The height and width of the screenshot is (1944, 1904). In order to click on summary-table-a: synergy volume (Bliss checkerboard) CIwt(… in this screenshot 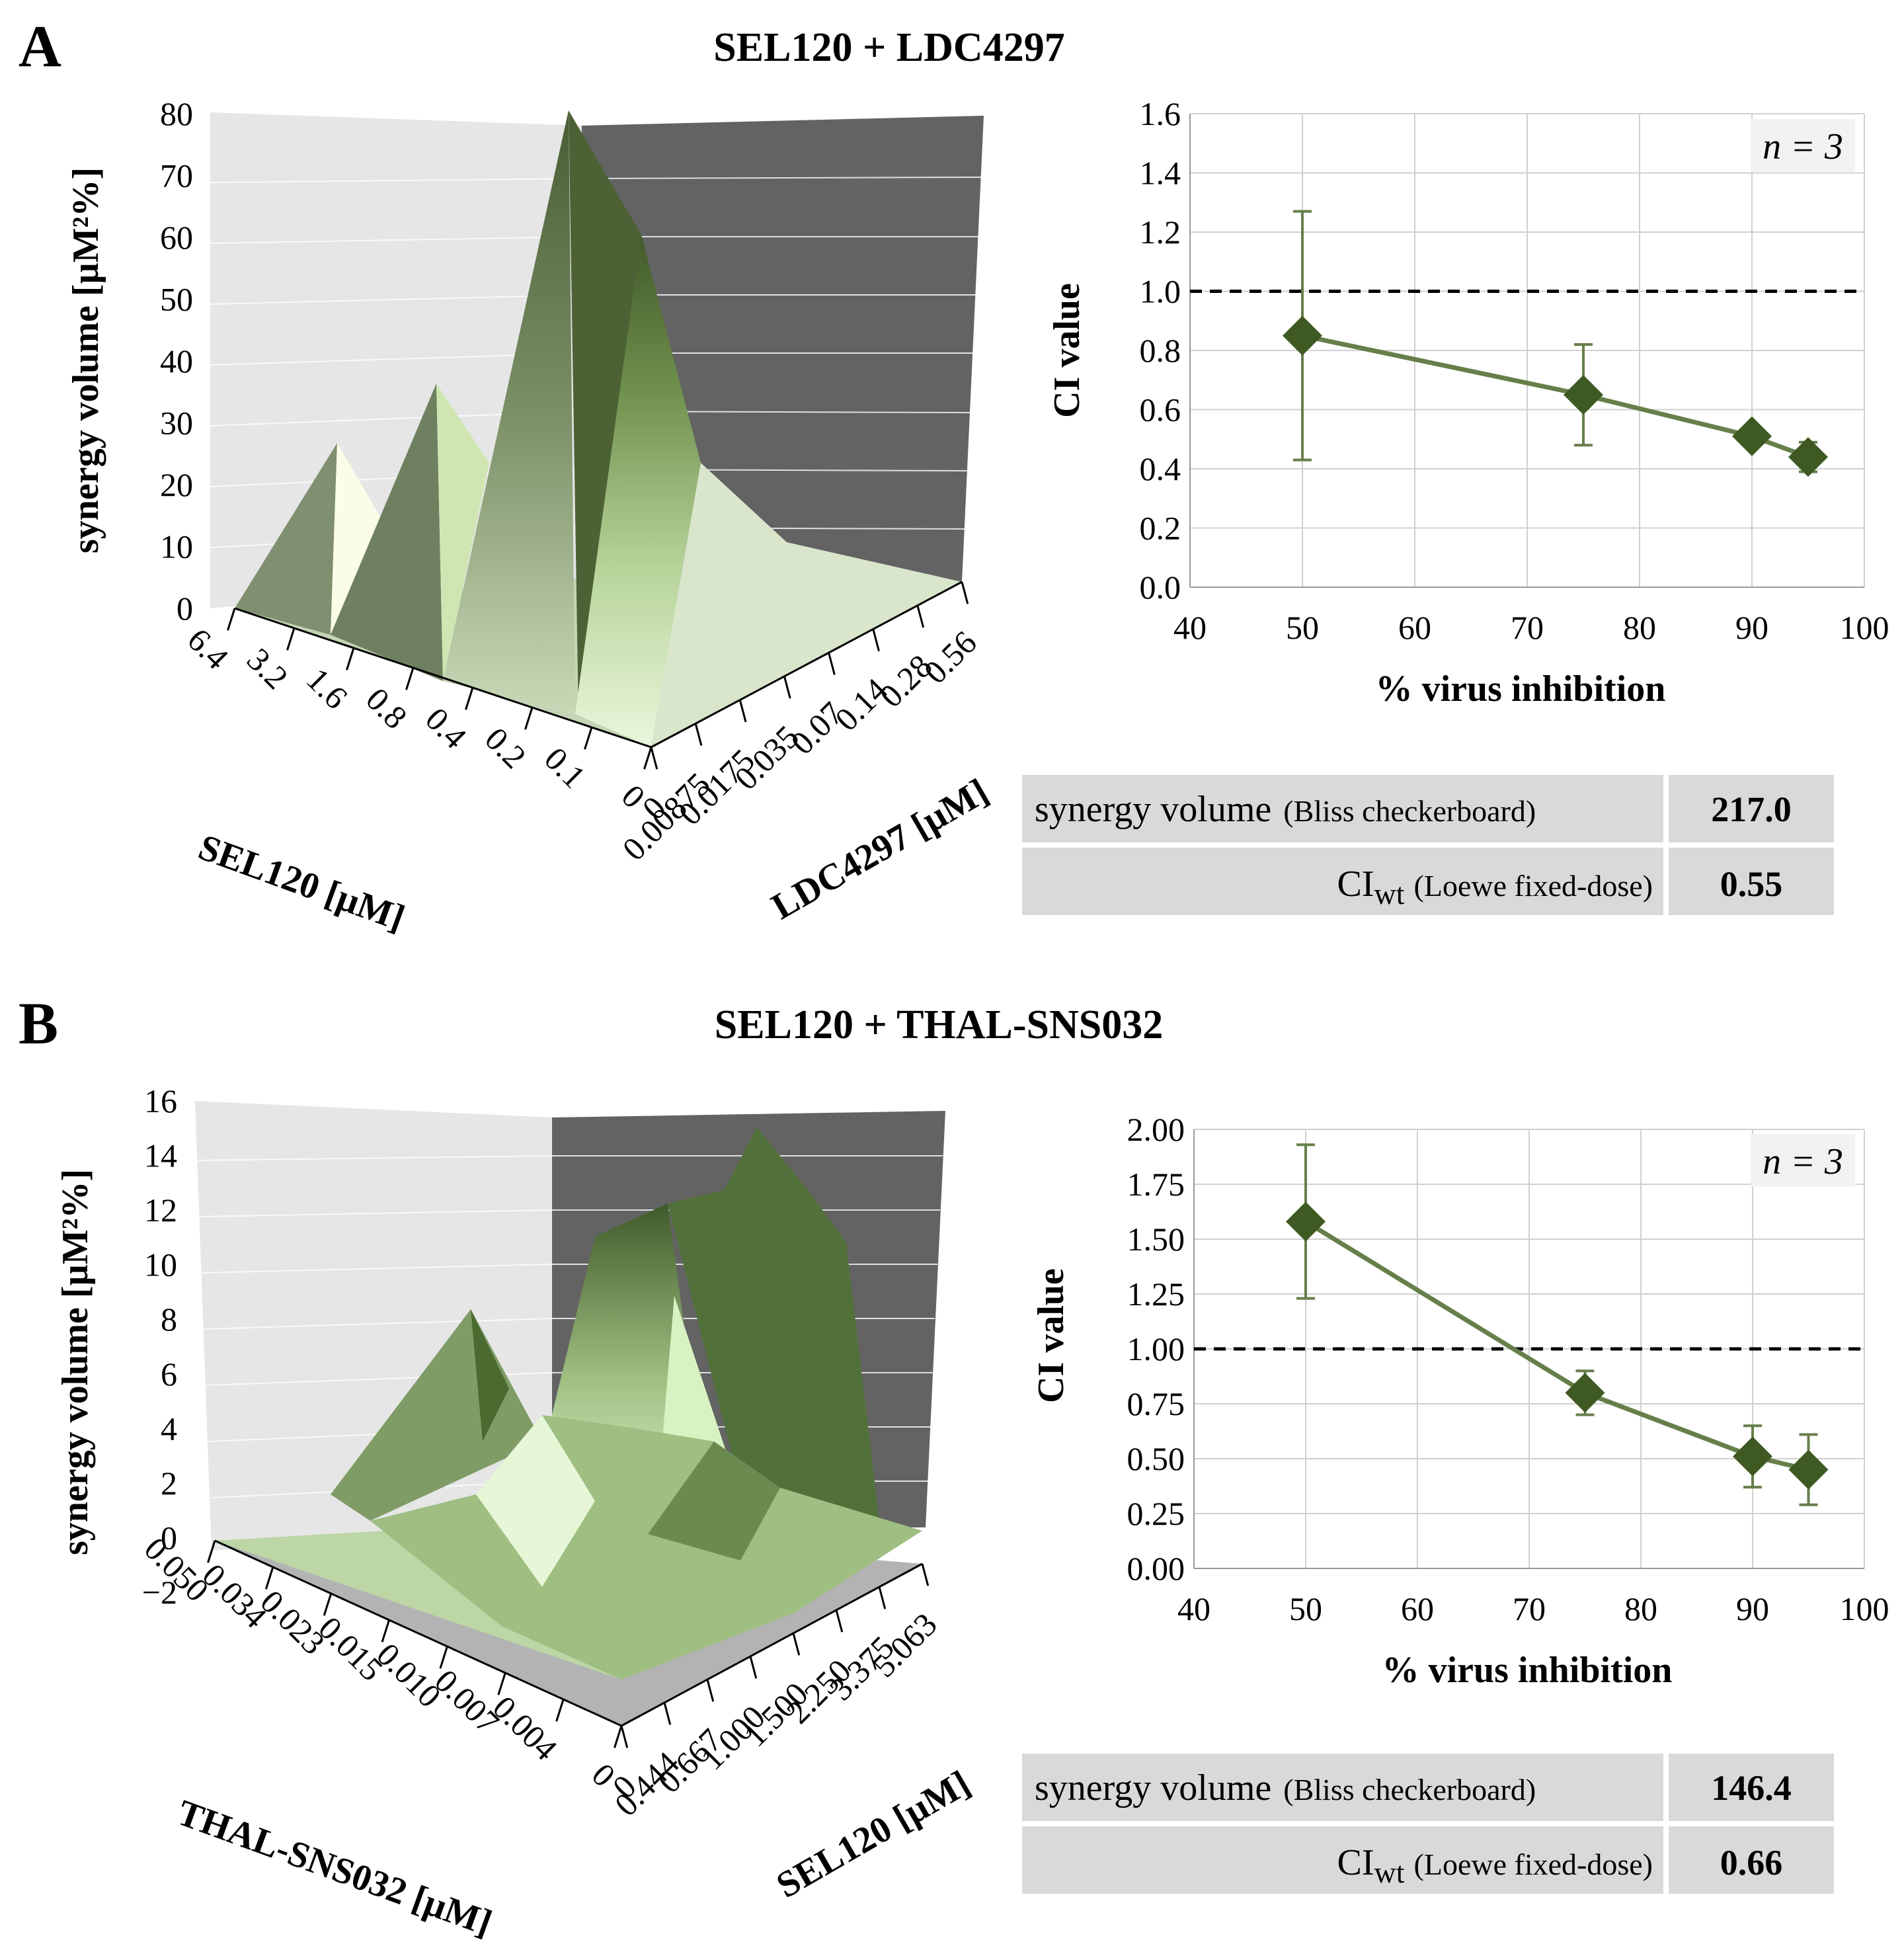, I will do `click(1428, 845)`.